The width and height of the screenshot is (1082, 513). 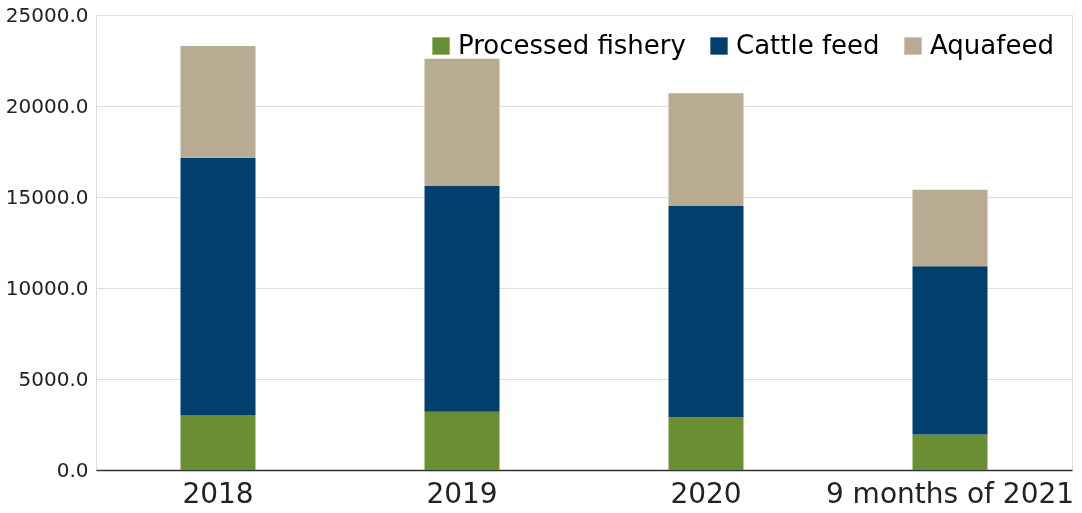 What do you see at coordinates (47, 196) in the screenshot?
I see `y-tick-label: 15000.0` at bounding box center [47, 196].